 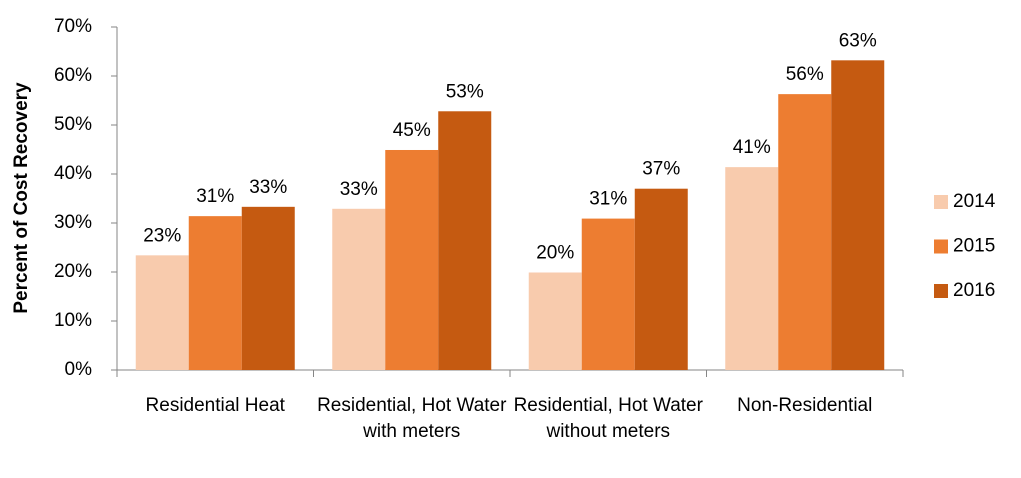 What do you see at coordinates (73, 75) in the screenshot?
I see `y-tick-label: 60%` at bounding box center [73, 75].